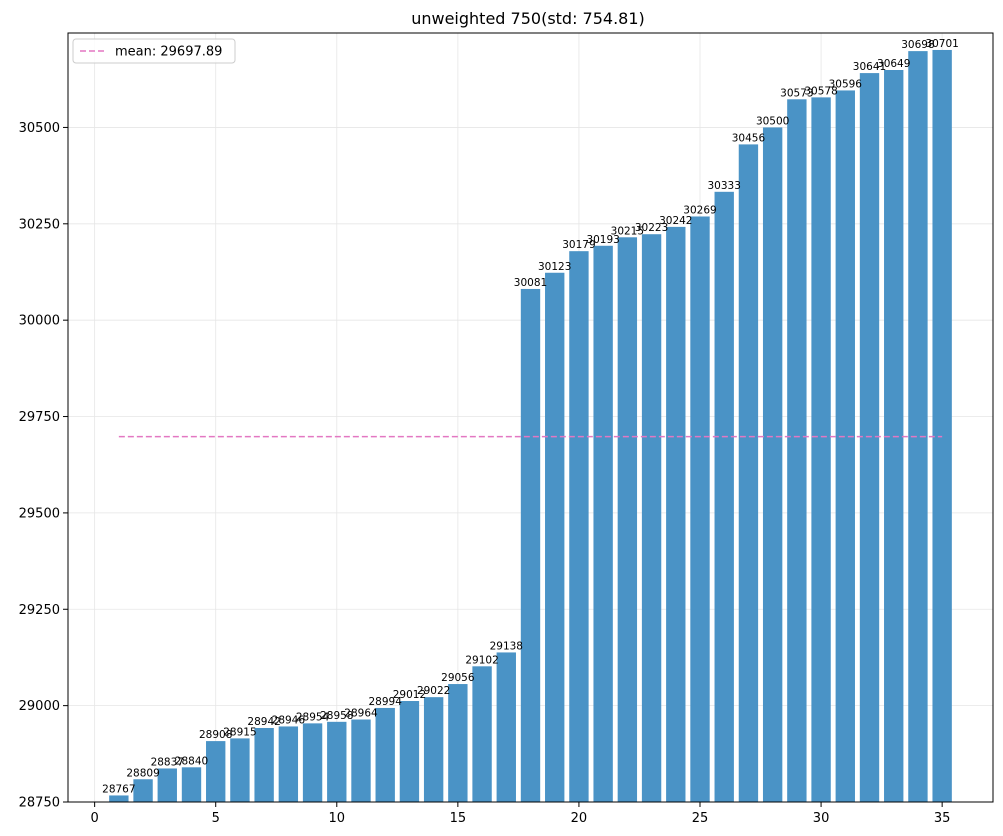 This screenshot has width=1003, height=836. I want to click on y-tick-label: 29000, so click(39, 706).